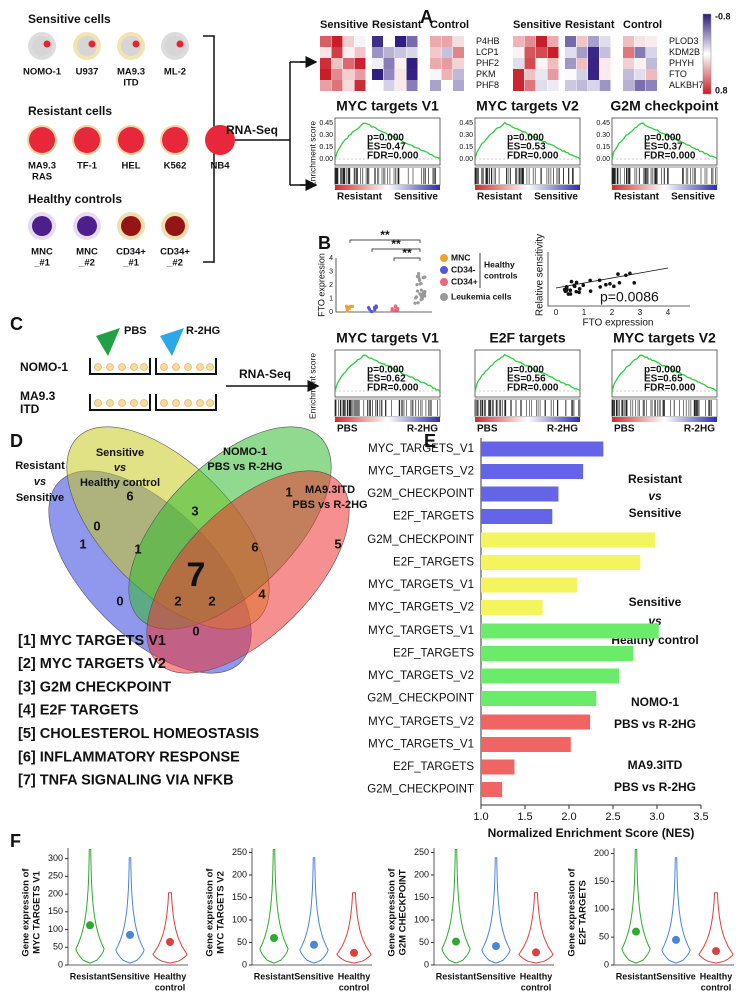 The image size is (746, 1004). What do you see at coordinates (87, 140) in the screenshot?
I see `cell-inner` at bounding box center [87, 140].